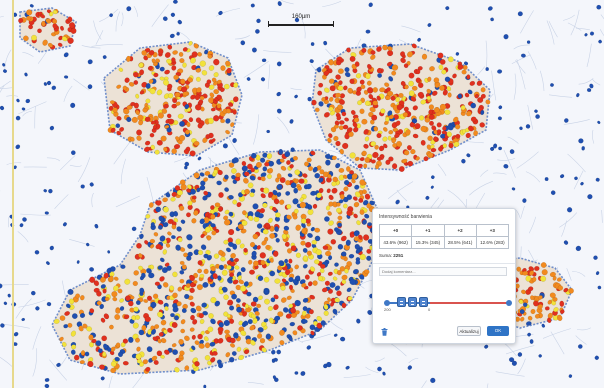  What do you see at coordinates (398, 255) in the screenshot?
I see `total-count-value: 2251` at bounding box center [398, 255].